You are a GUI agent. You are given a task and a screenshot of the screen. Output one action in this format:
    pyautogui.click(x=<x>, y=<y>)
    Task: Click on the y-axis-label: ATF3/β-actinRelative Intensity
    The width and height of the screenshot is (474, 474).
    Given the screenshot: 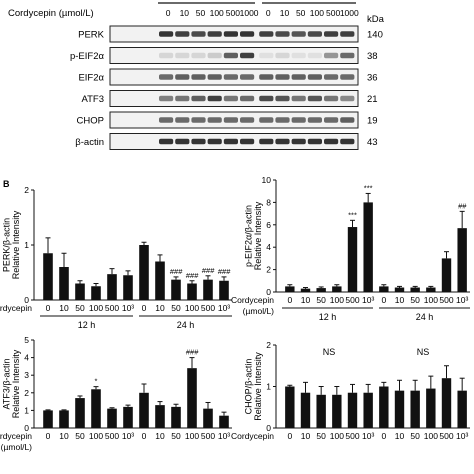 What is the action you would take?
    pyautogui.click(x=10, y=383)
    